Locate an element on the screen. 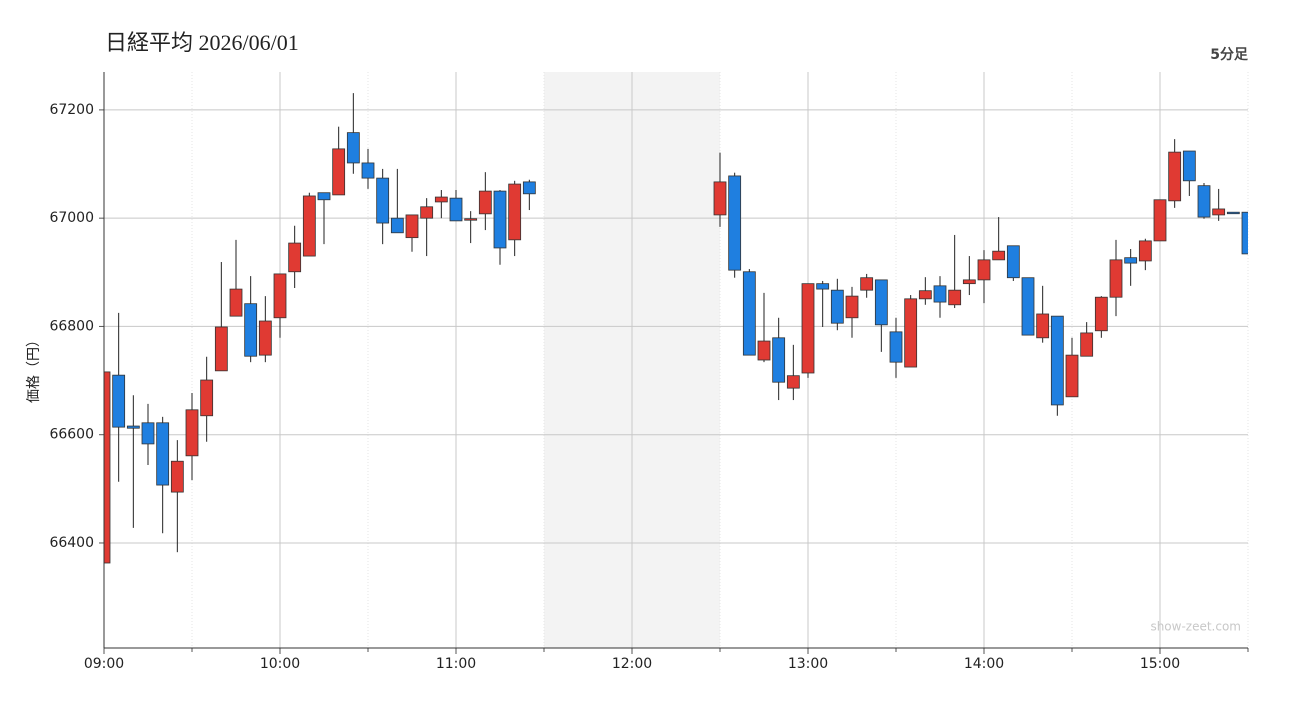  y-tick-label: 67200 is located at coordinates (71, 110).